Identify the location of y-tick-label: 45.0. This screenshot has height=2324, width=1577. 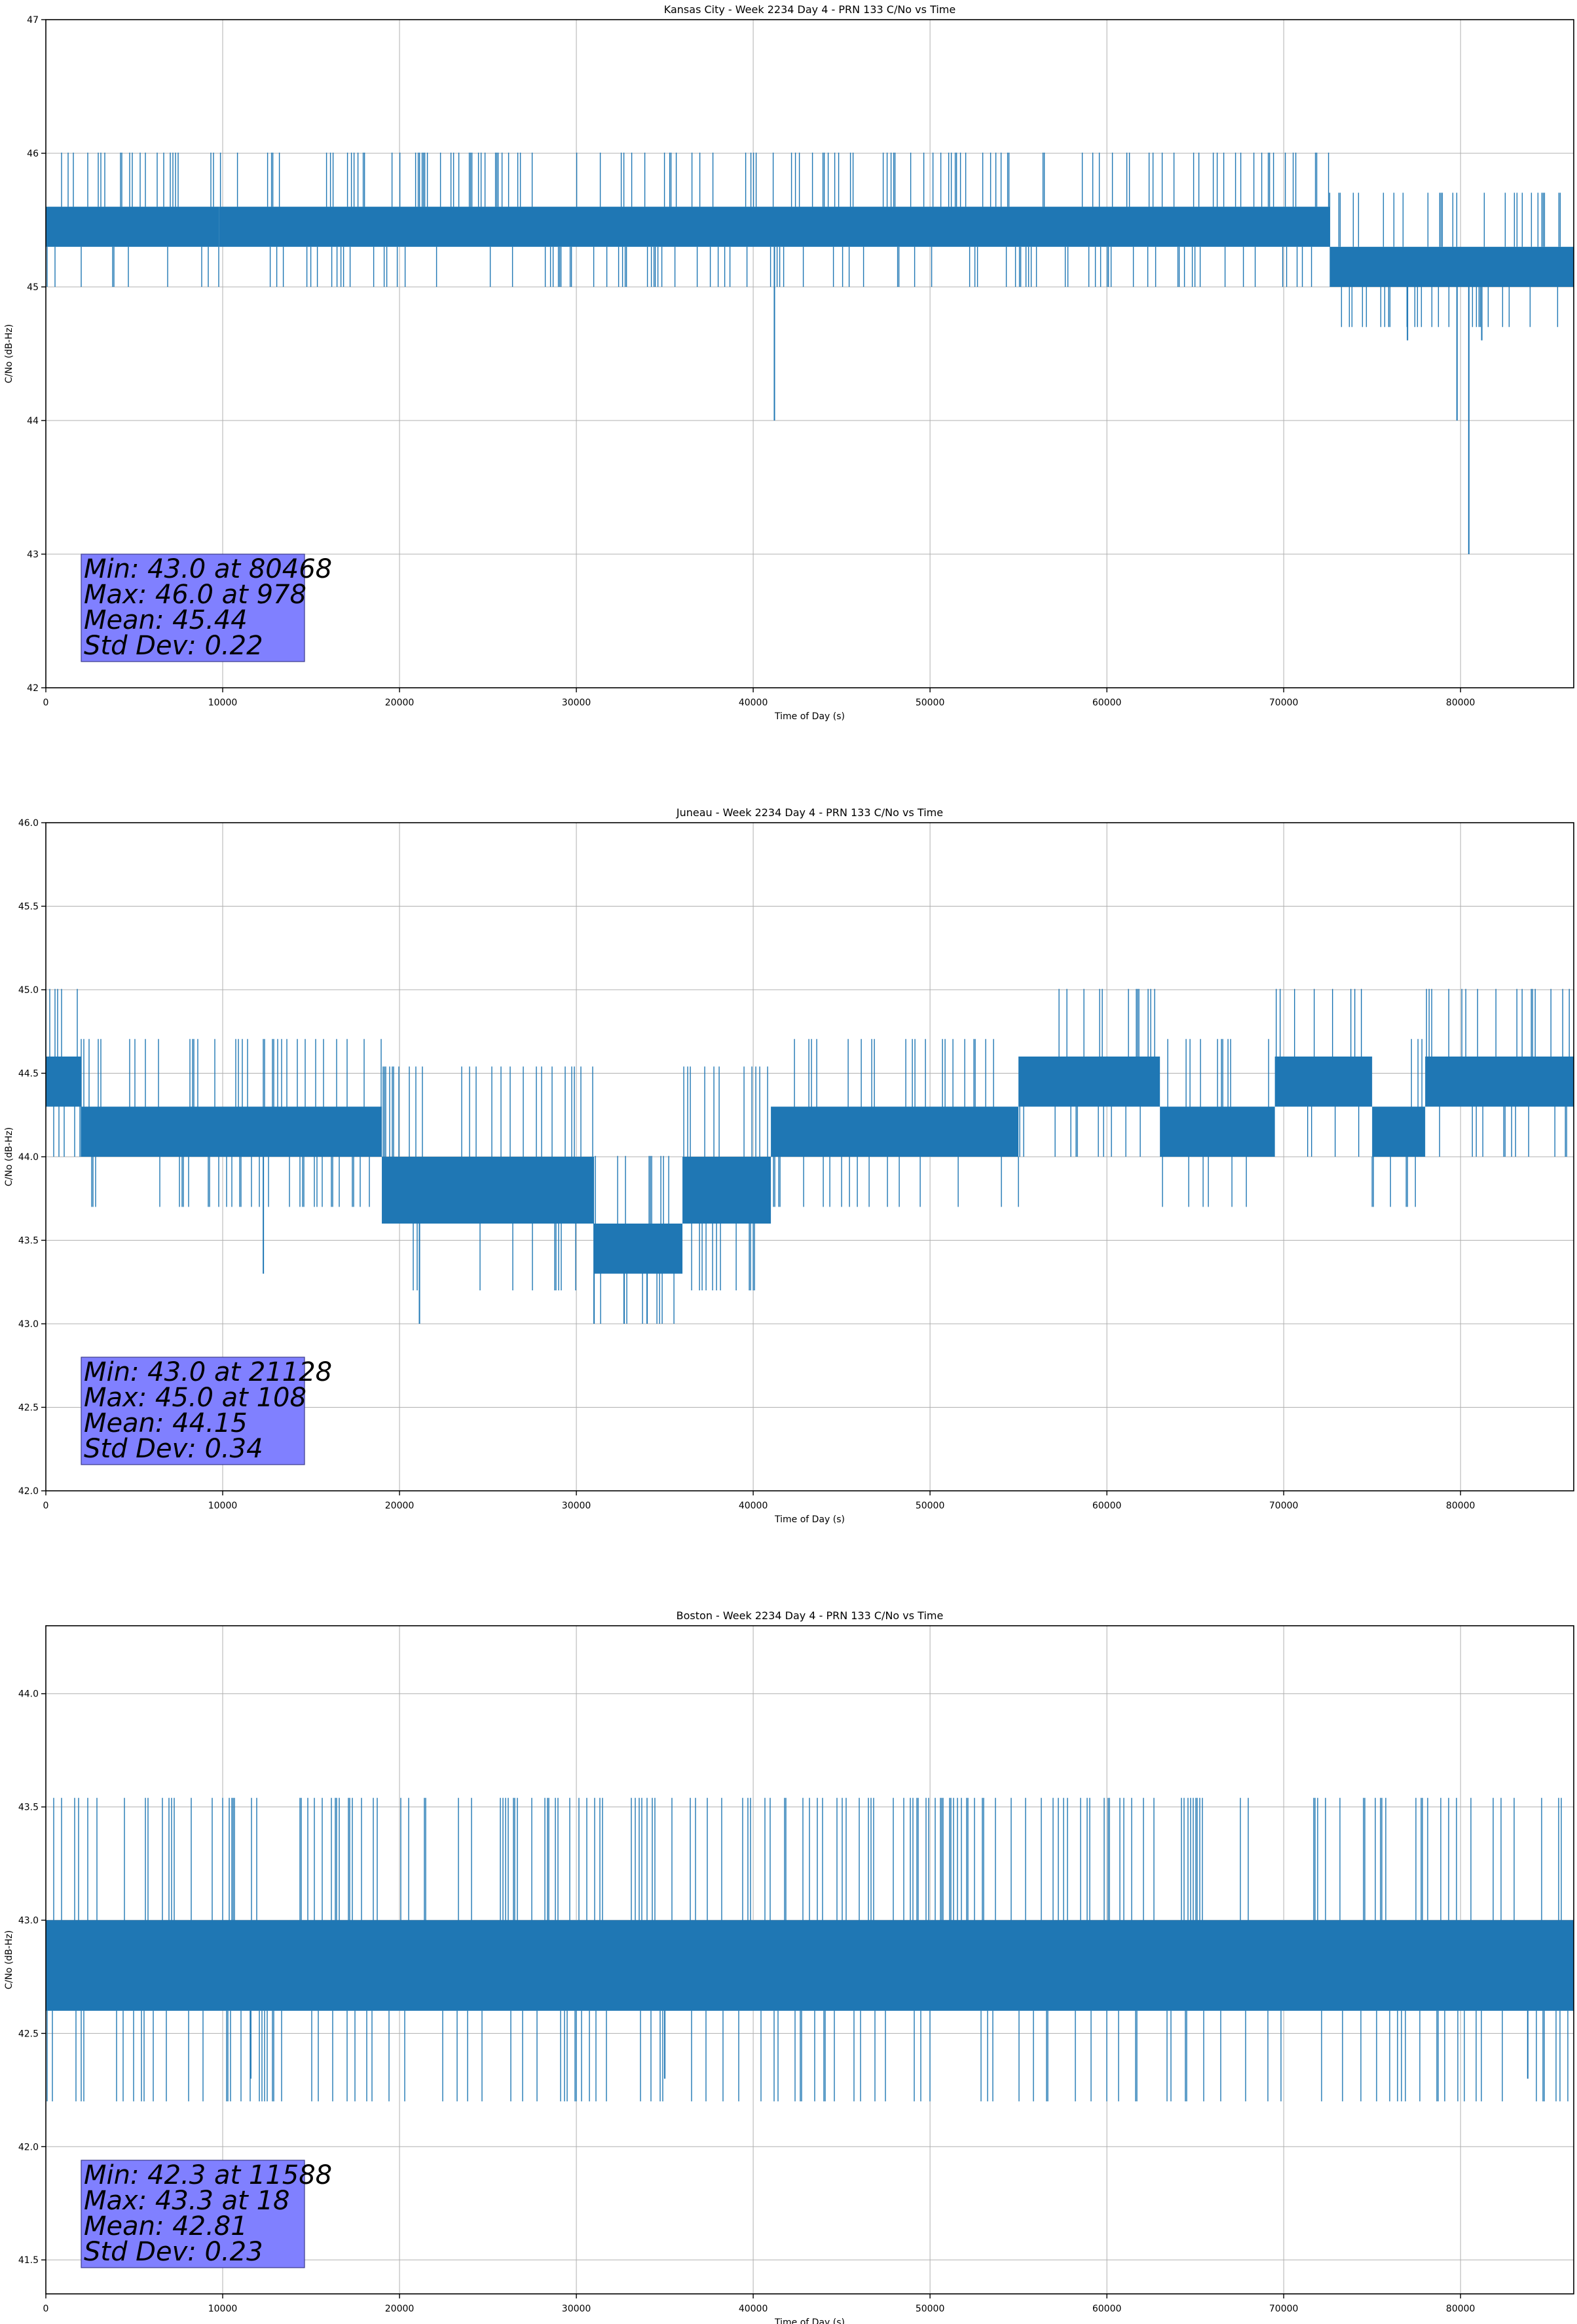
(28, 990).